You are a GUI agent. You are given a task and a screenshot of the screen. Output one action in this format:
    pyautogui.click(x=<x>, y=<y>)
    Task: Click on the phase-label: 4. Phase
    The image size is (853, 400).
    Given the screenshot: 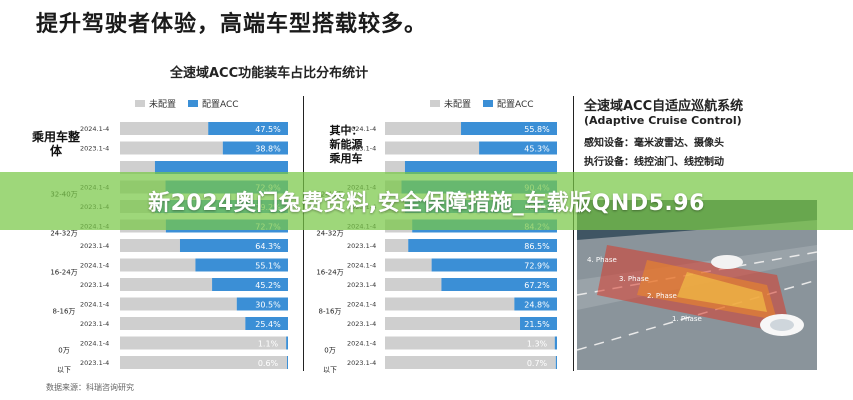 What is the action you would take?
    pyautogui.click(x=602, y=260)
    